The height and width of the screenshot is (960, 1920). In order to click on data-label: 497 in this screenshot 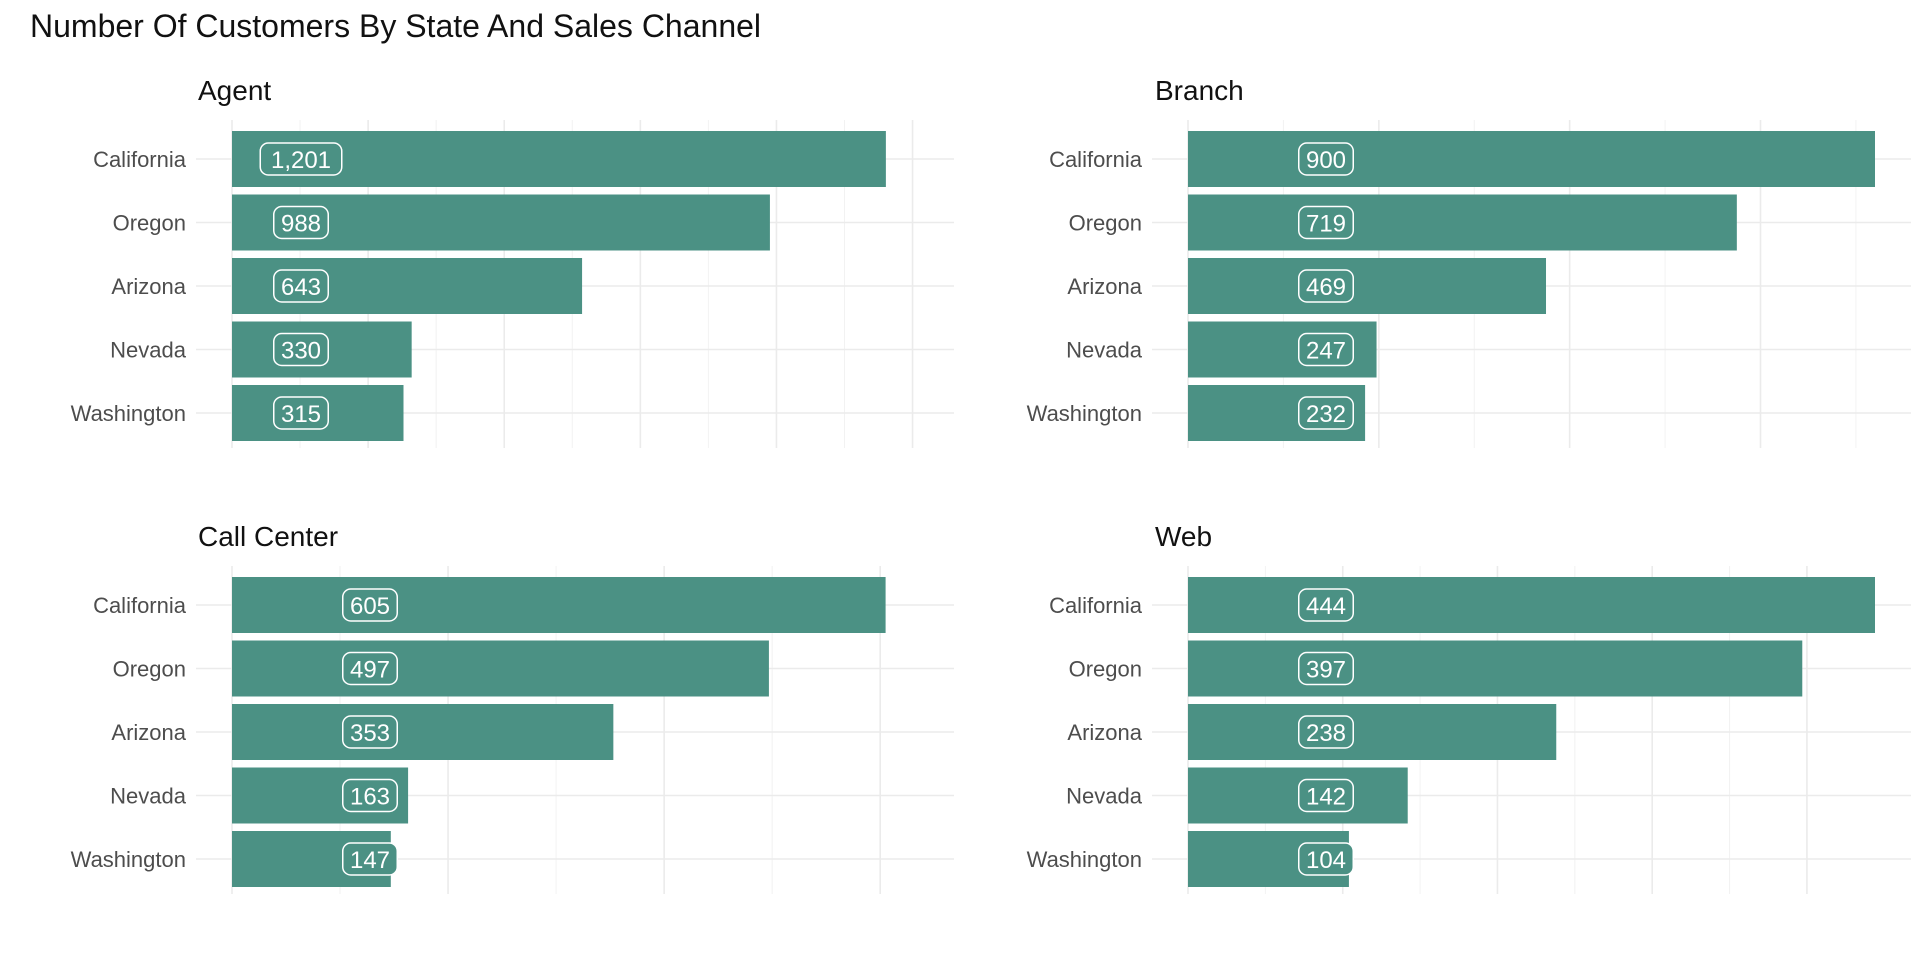, I will do `click(370, 670)`.